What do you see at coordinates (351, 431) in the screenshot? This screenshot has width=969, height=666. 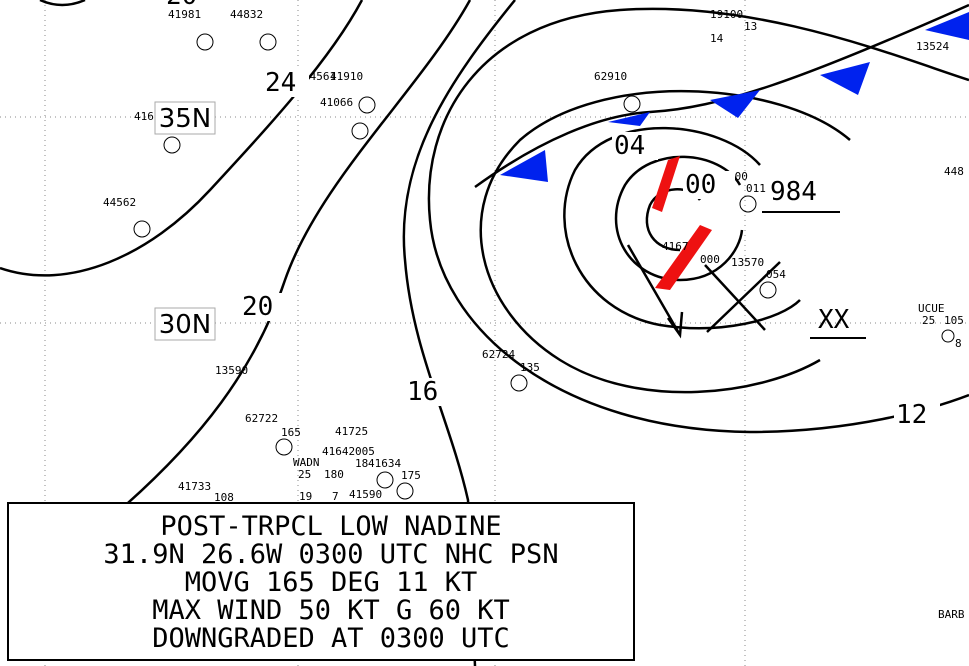 I see `station-label: 41725` at bounding box center [351, 431].